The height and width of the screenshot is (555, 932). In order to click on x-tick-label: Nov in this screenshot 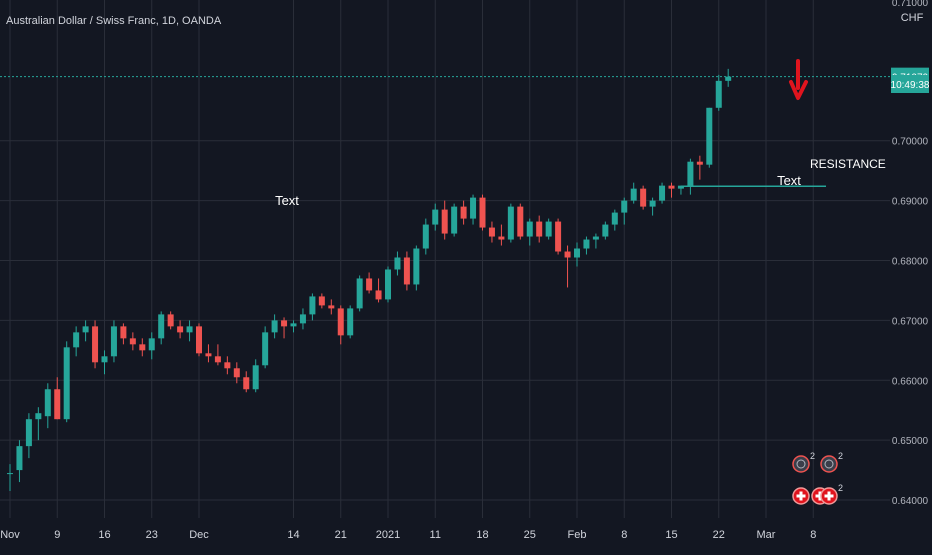, I will do `click(10, 535)`.